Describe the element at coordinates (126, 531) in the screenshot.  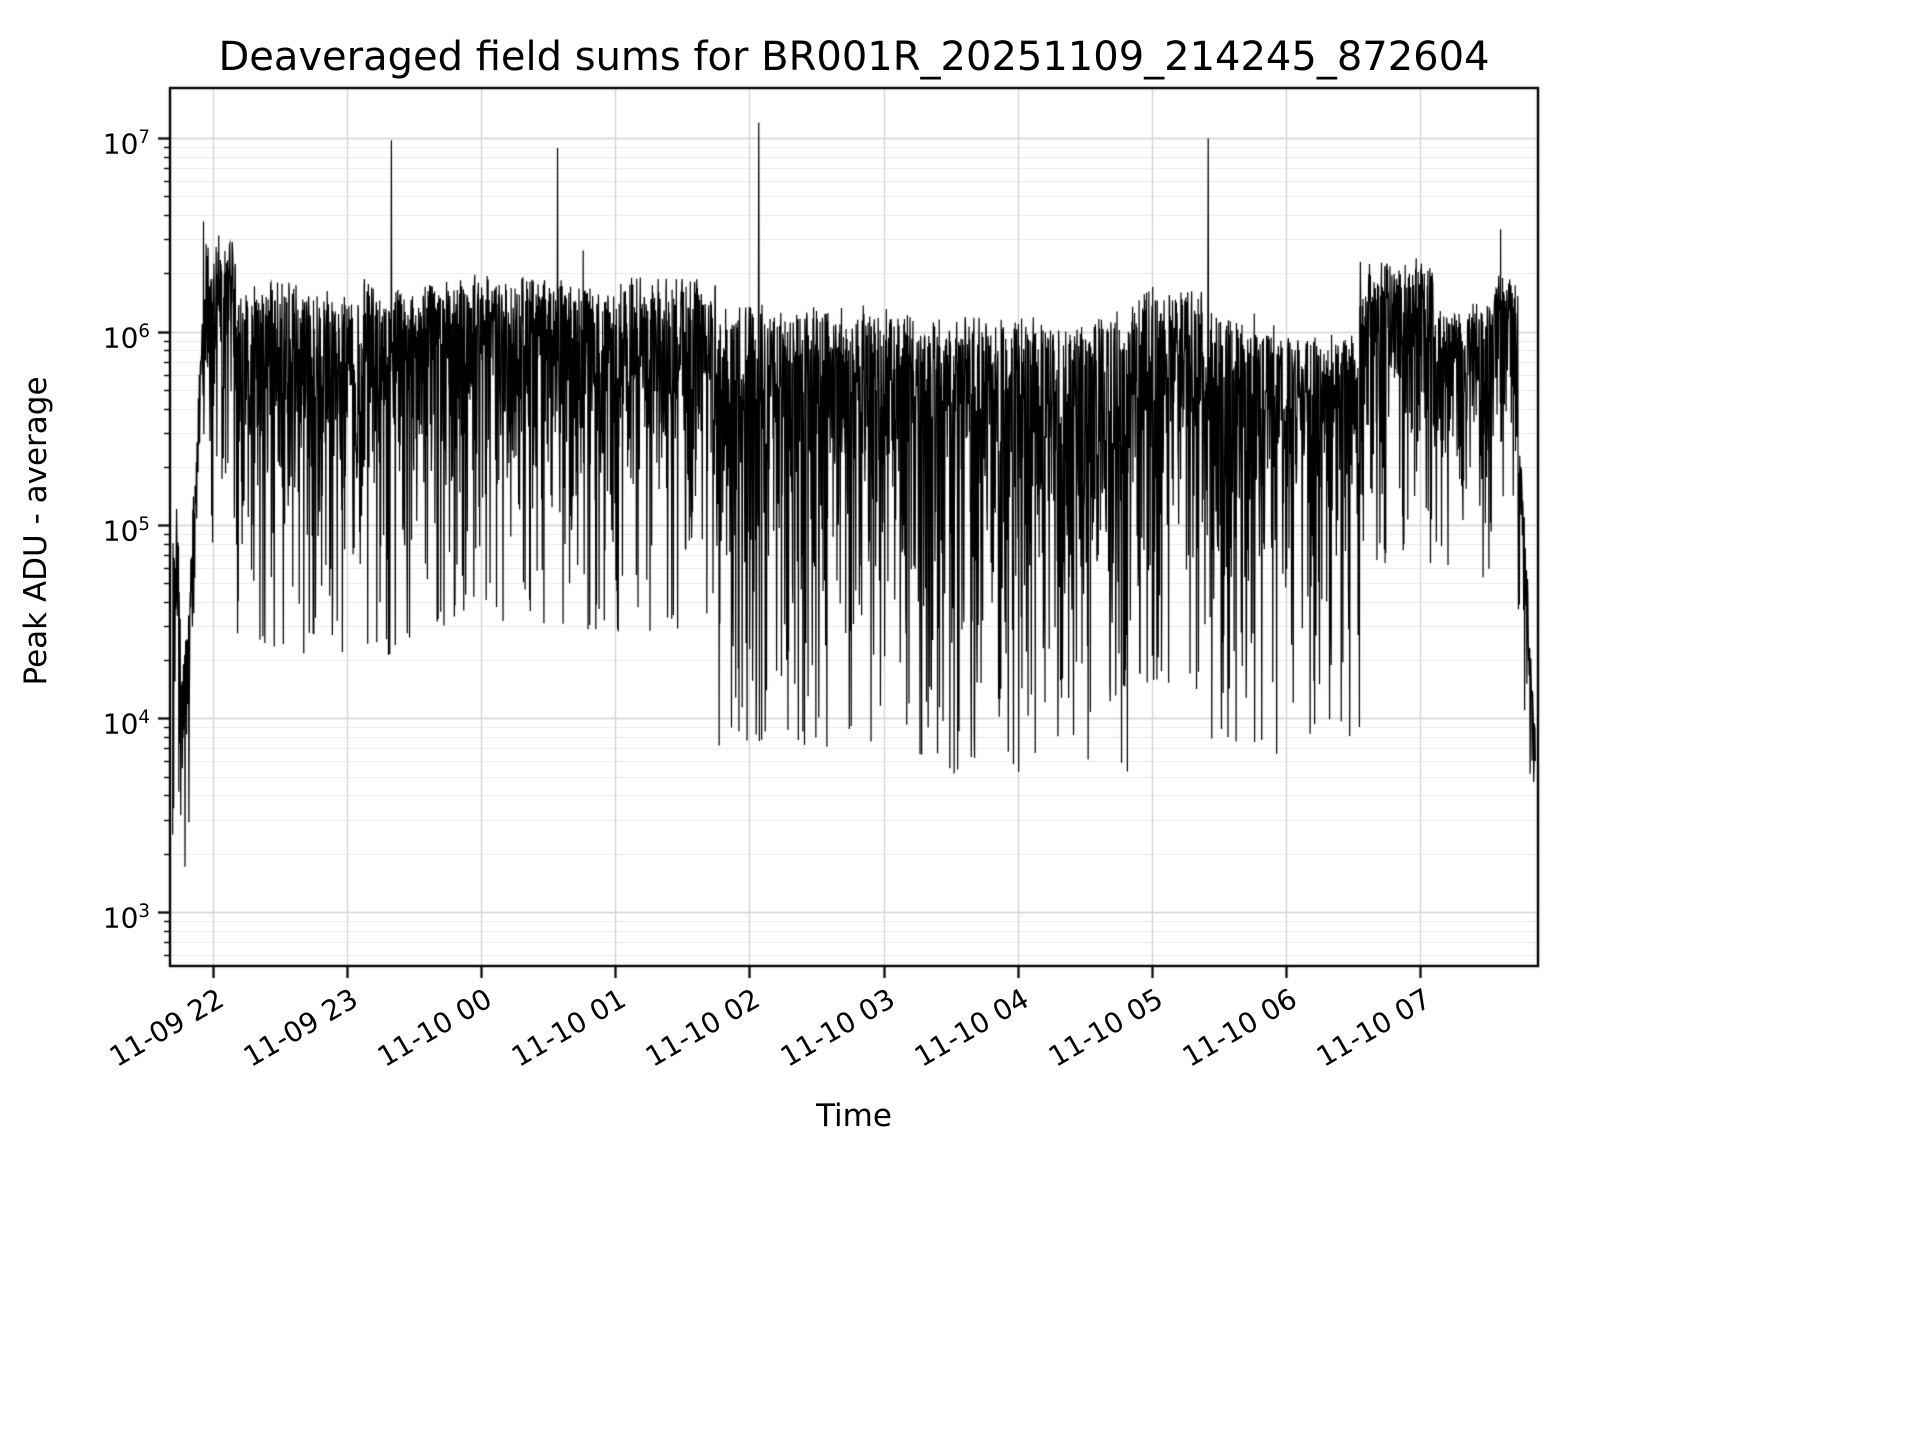
I see `y-tick-label: 105` at that location.